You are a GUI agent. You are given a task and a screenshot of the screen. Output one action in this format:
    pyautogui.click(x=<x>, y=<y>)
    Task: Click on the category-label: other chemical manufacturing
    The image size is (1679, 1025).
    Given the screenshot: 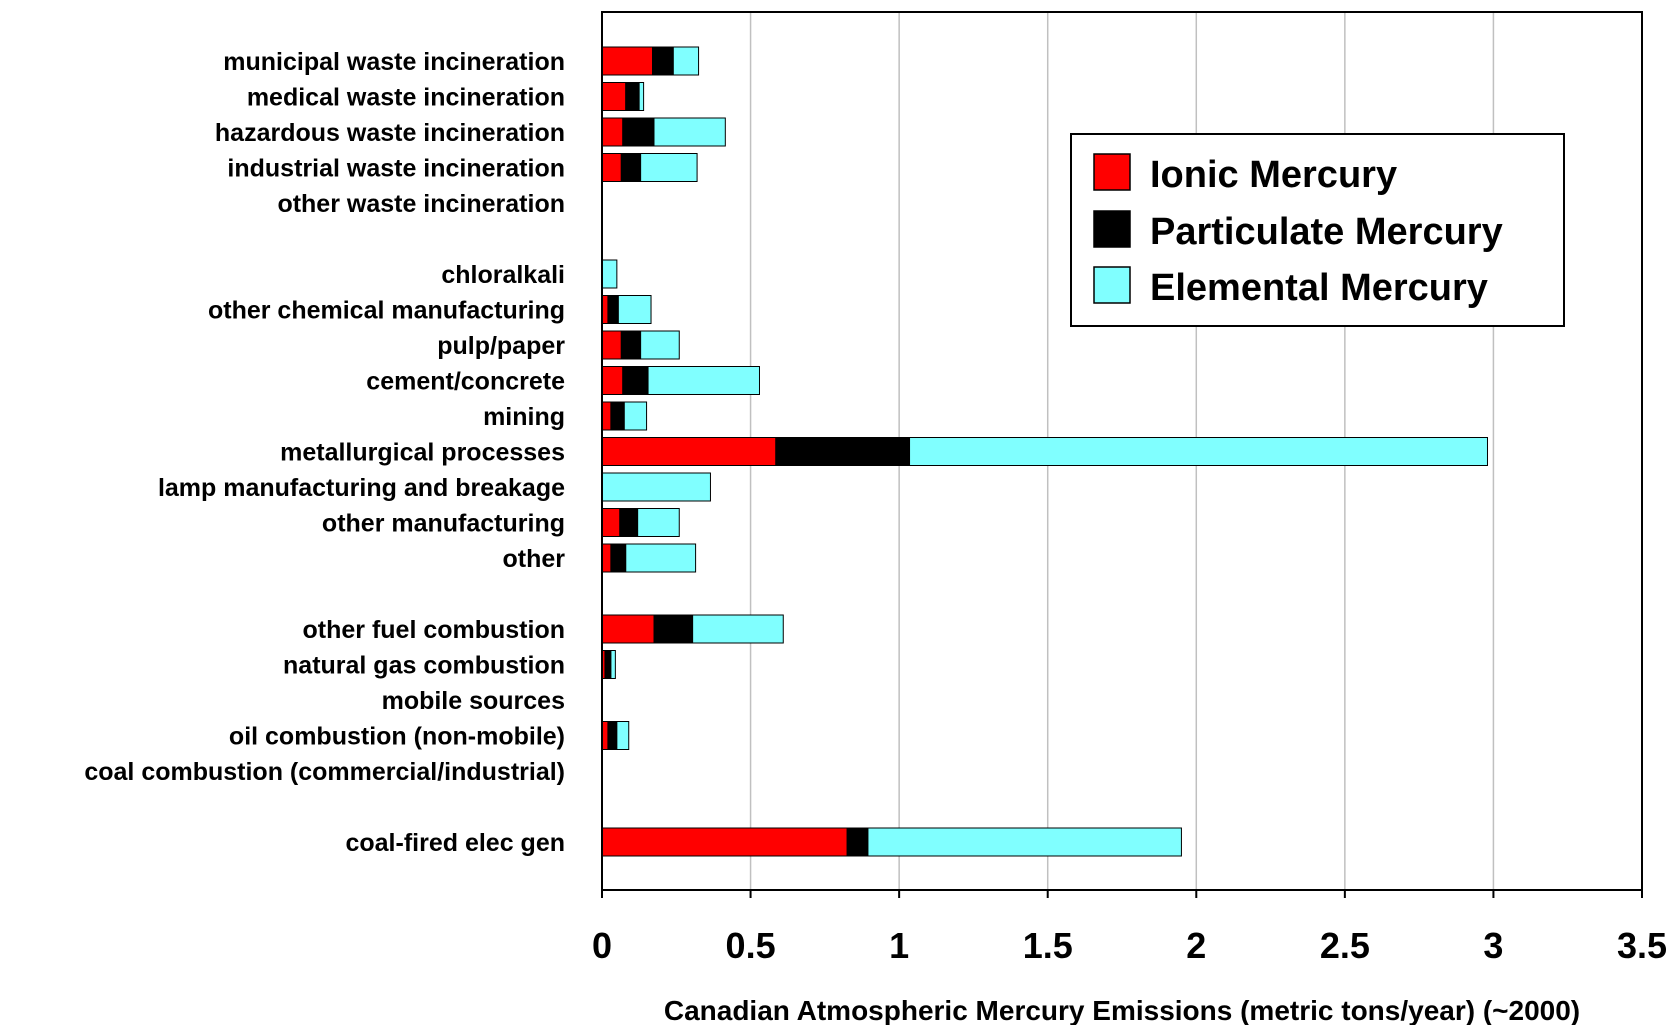 What is the action you would take?
    pyautogui.click(x=386, y=311)
    